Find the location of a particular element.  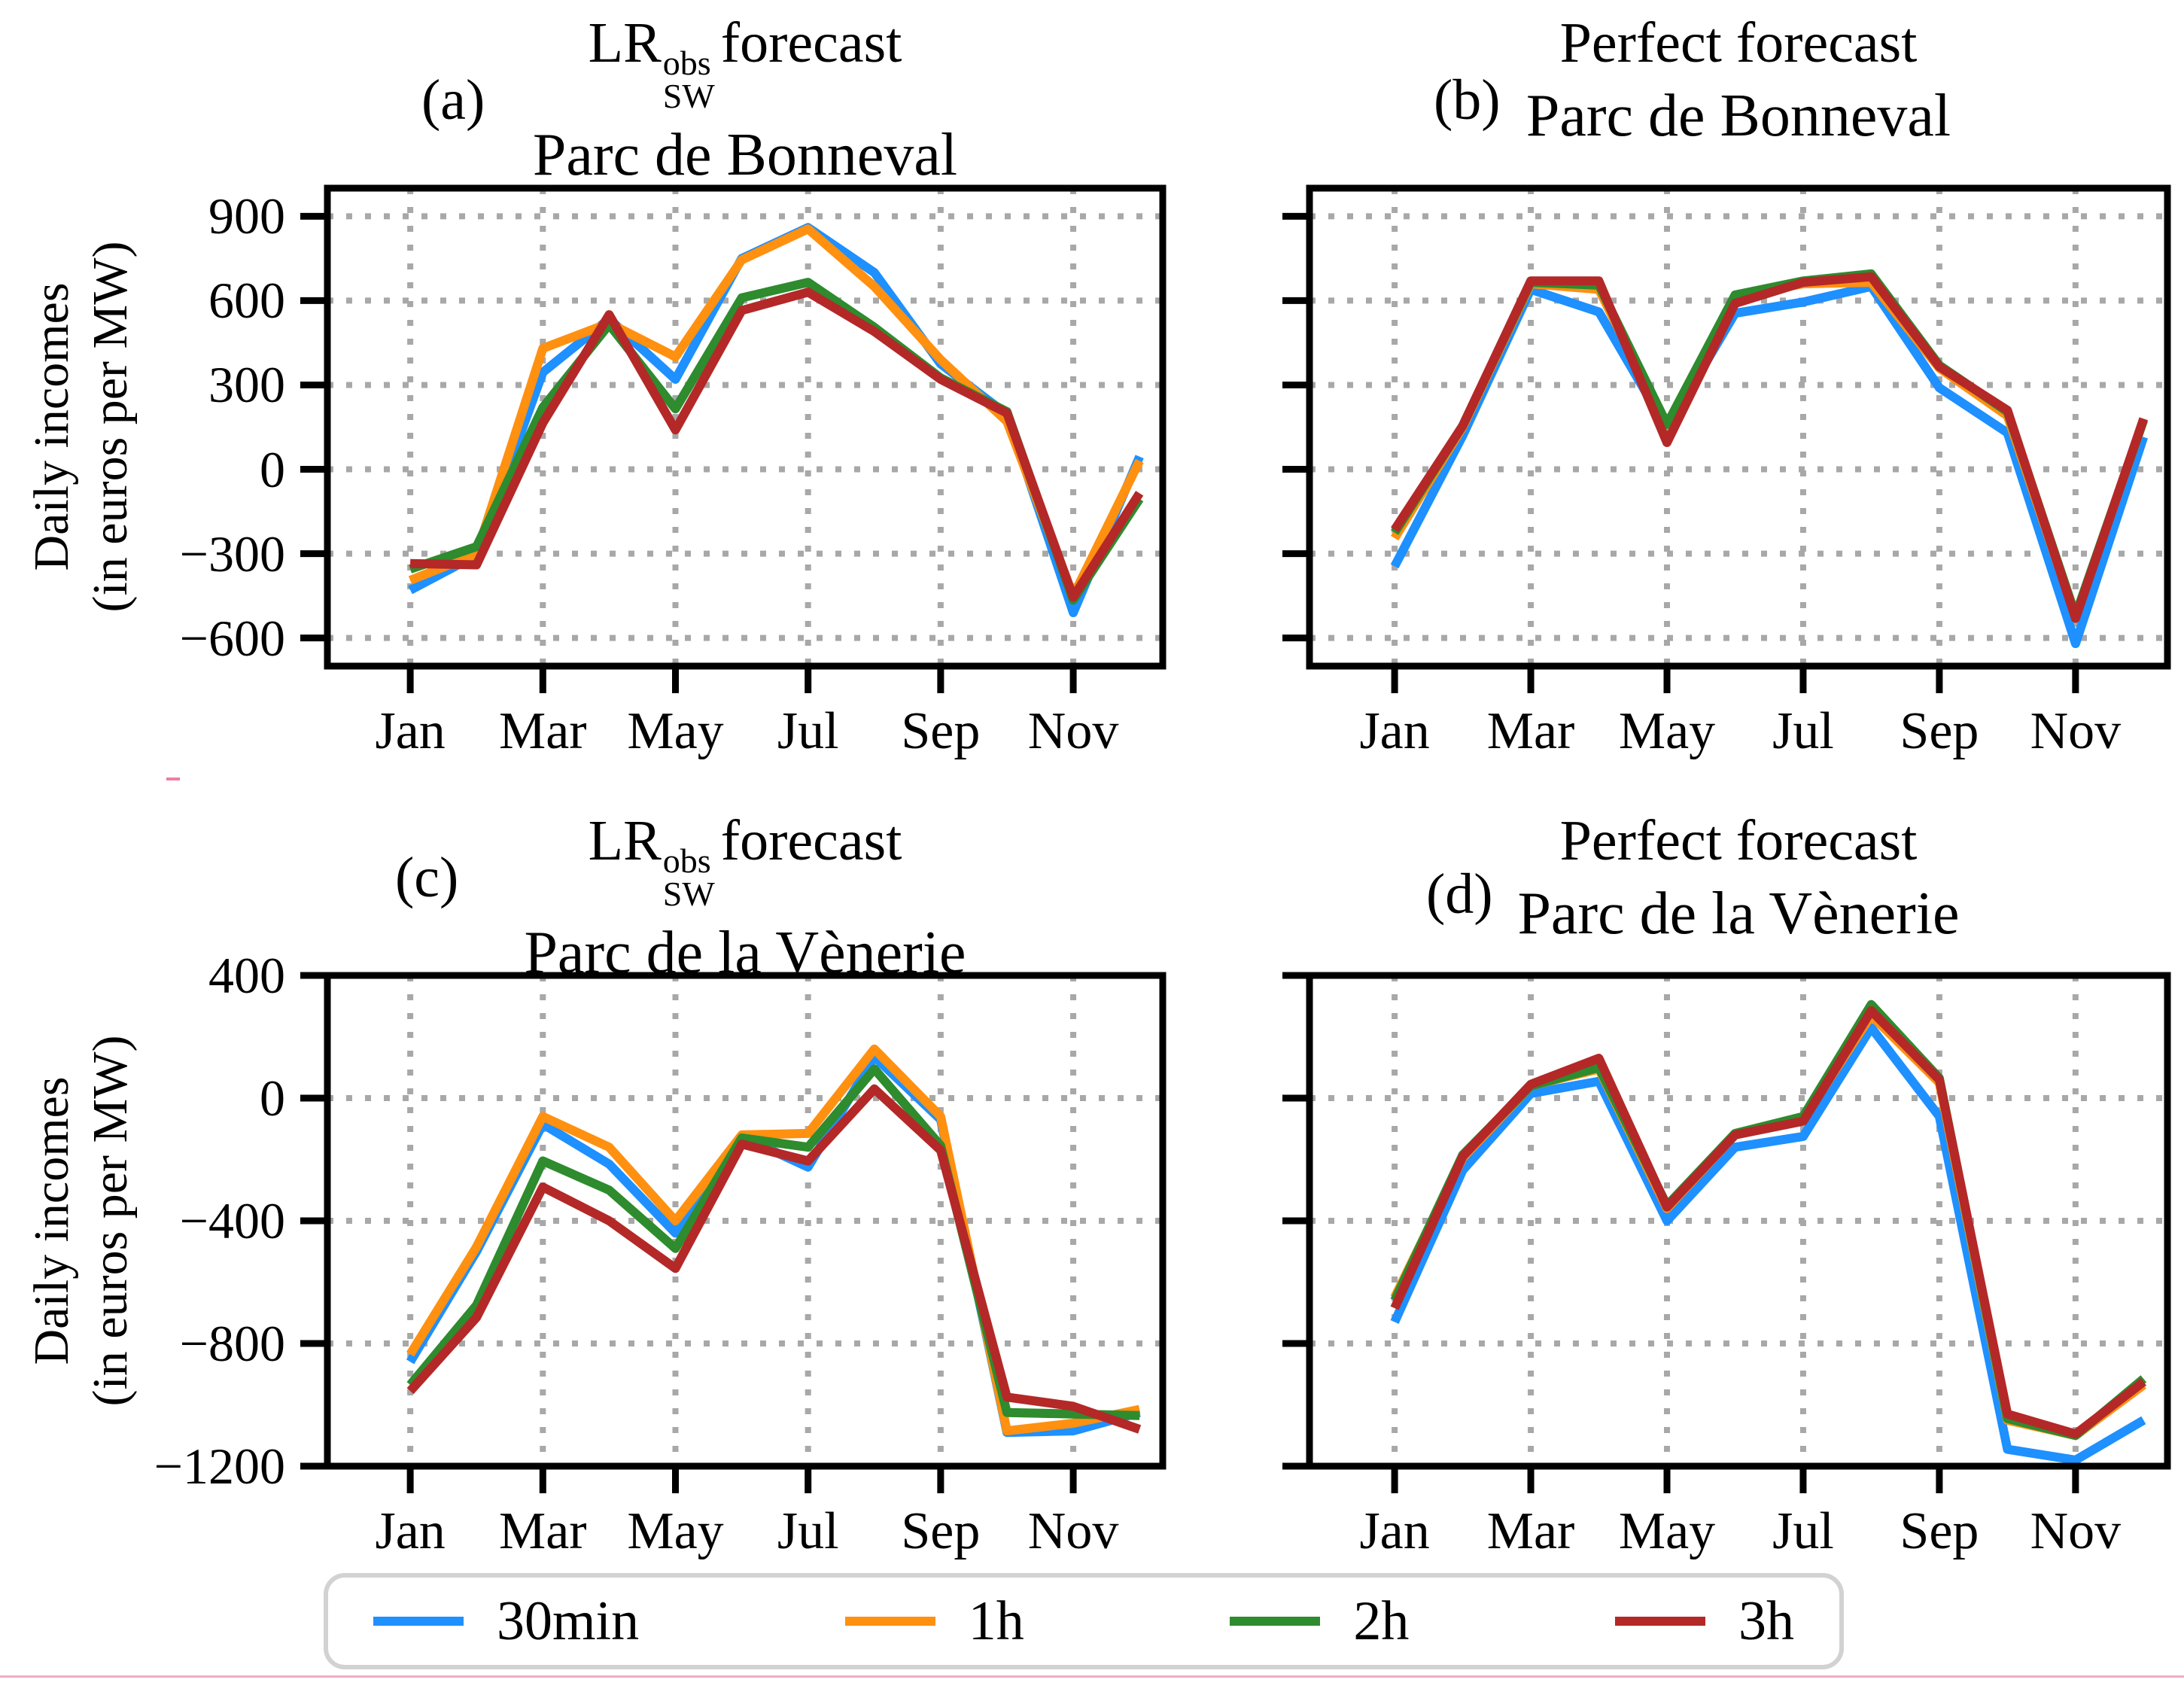

legend-swatch-1h is located at coordinates (889, 1621).